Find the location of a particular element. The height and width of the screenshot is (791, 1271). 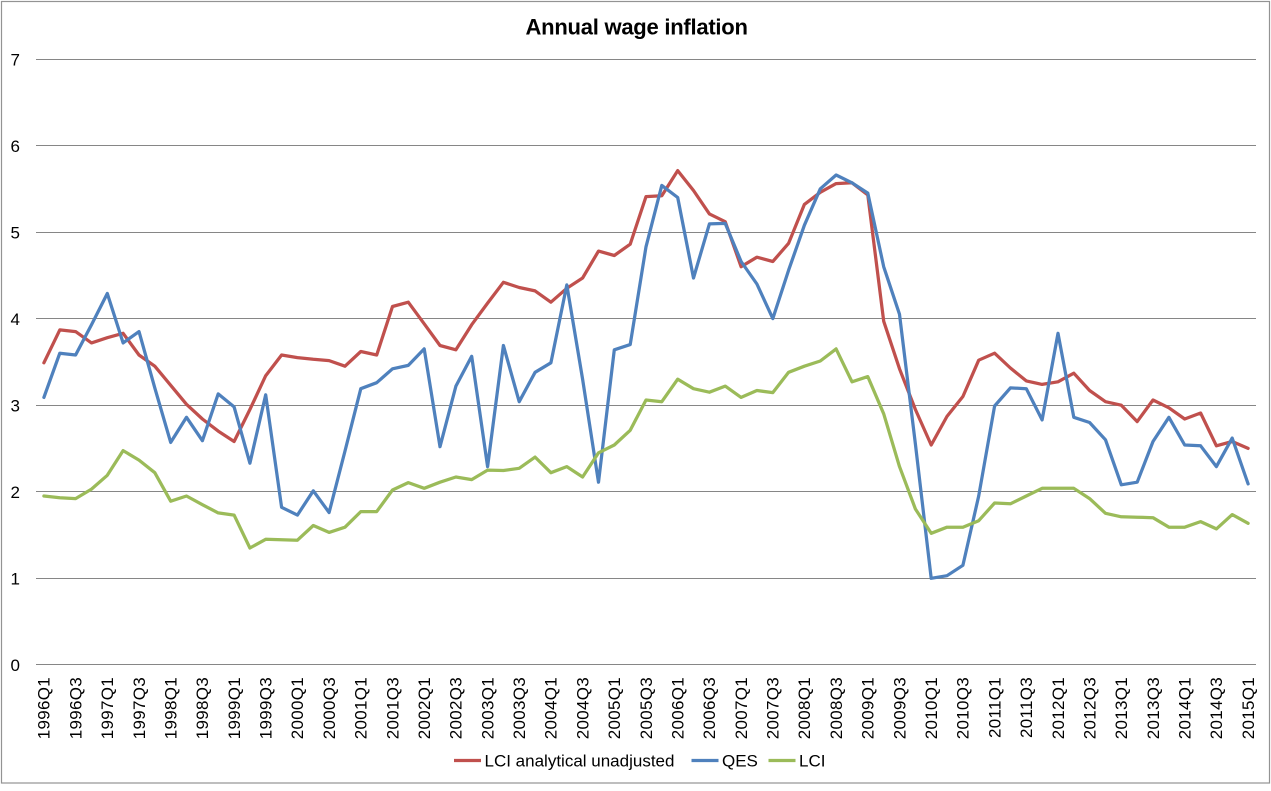

svg-text: 2005Q3 is located at coordinates (646, 708).